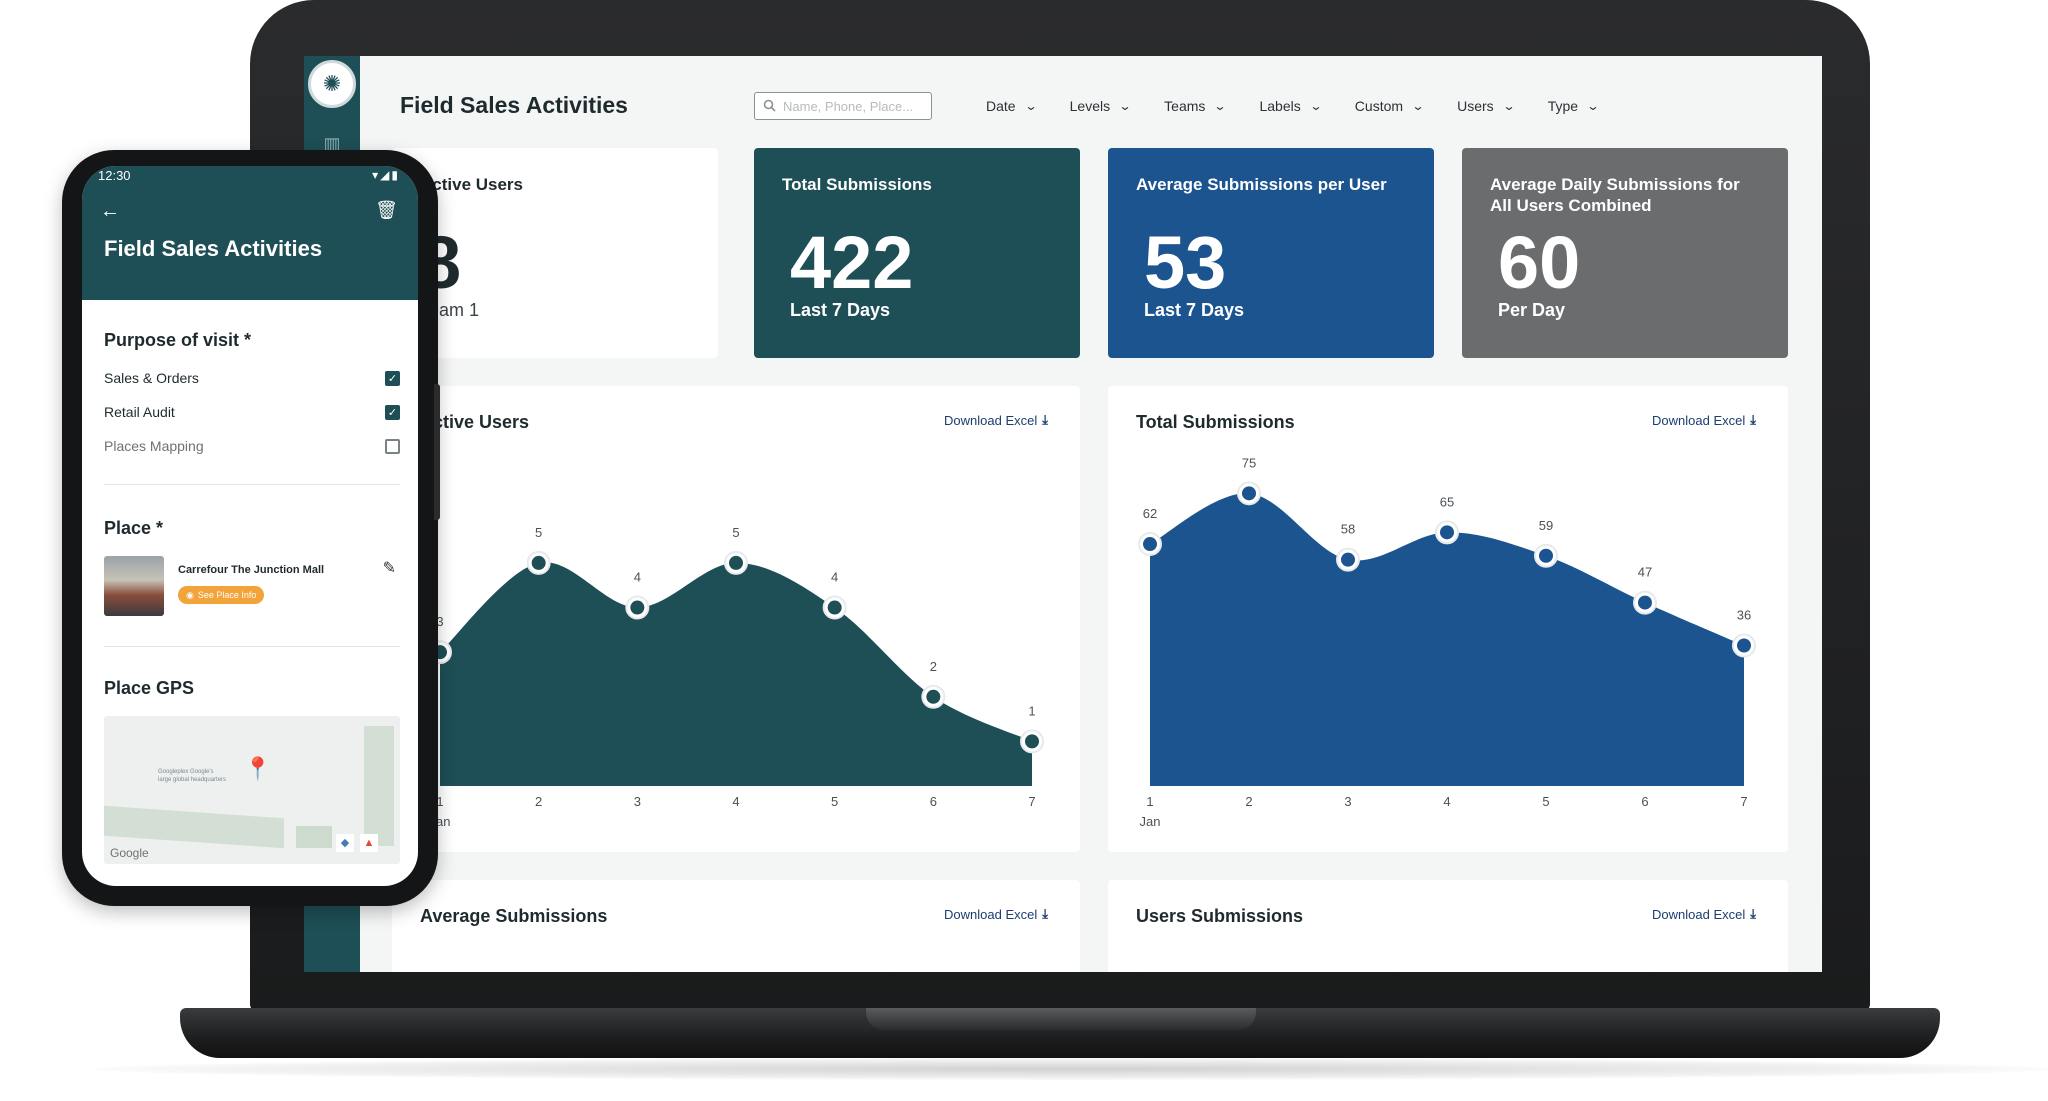 This screenshot has width=2048, height=1101. I want to click on chart-card-average-submissions: Average Submissions Download Excel ⤓, so click(736, 926).